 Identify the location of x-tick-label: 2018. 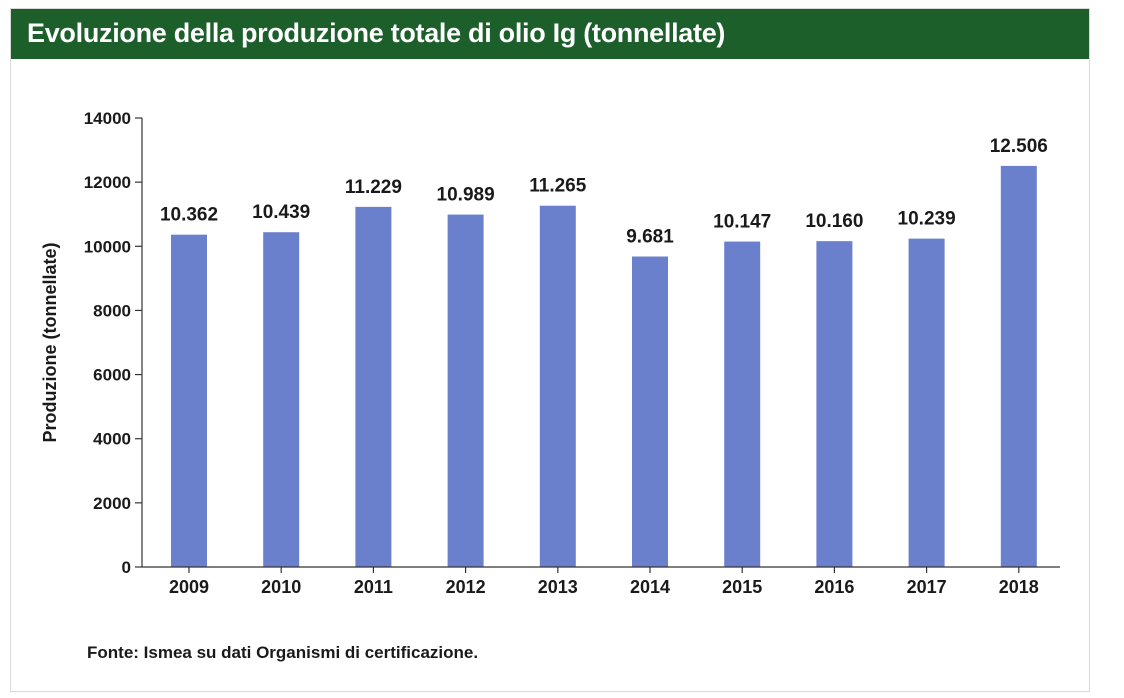
(1019, 587).